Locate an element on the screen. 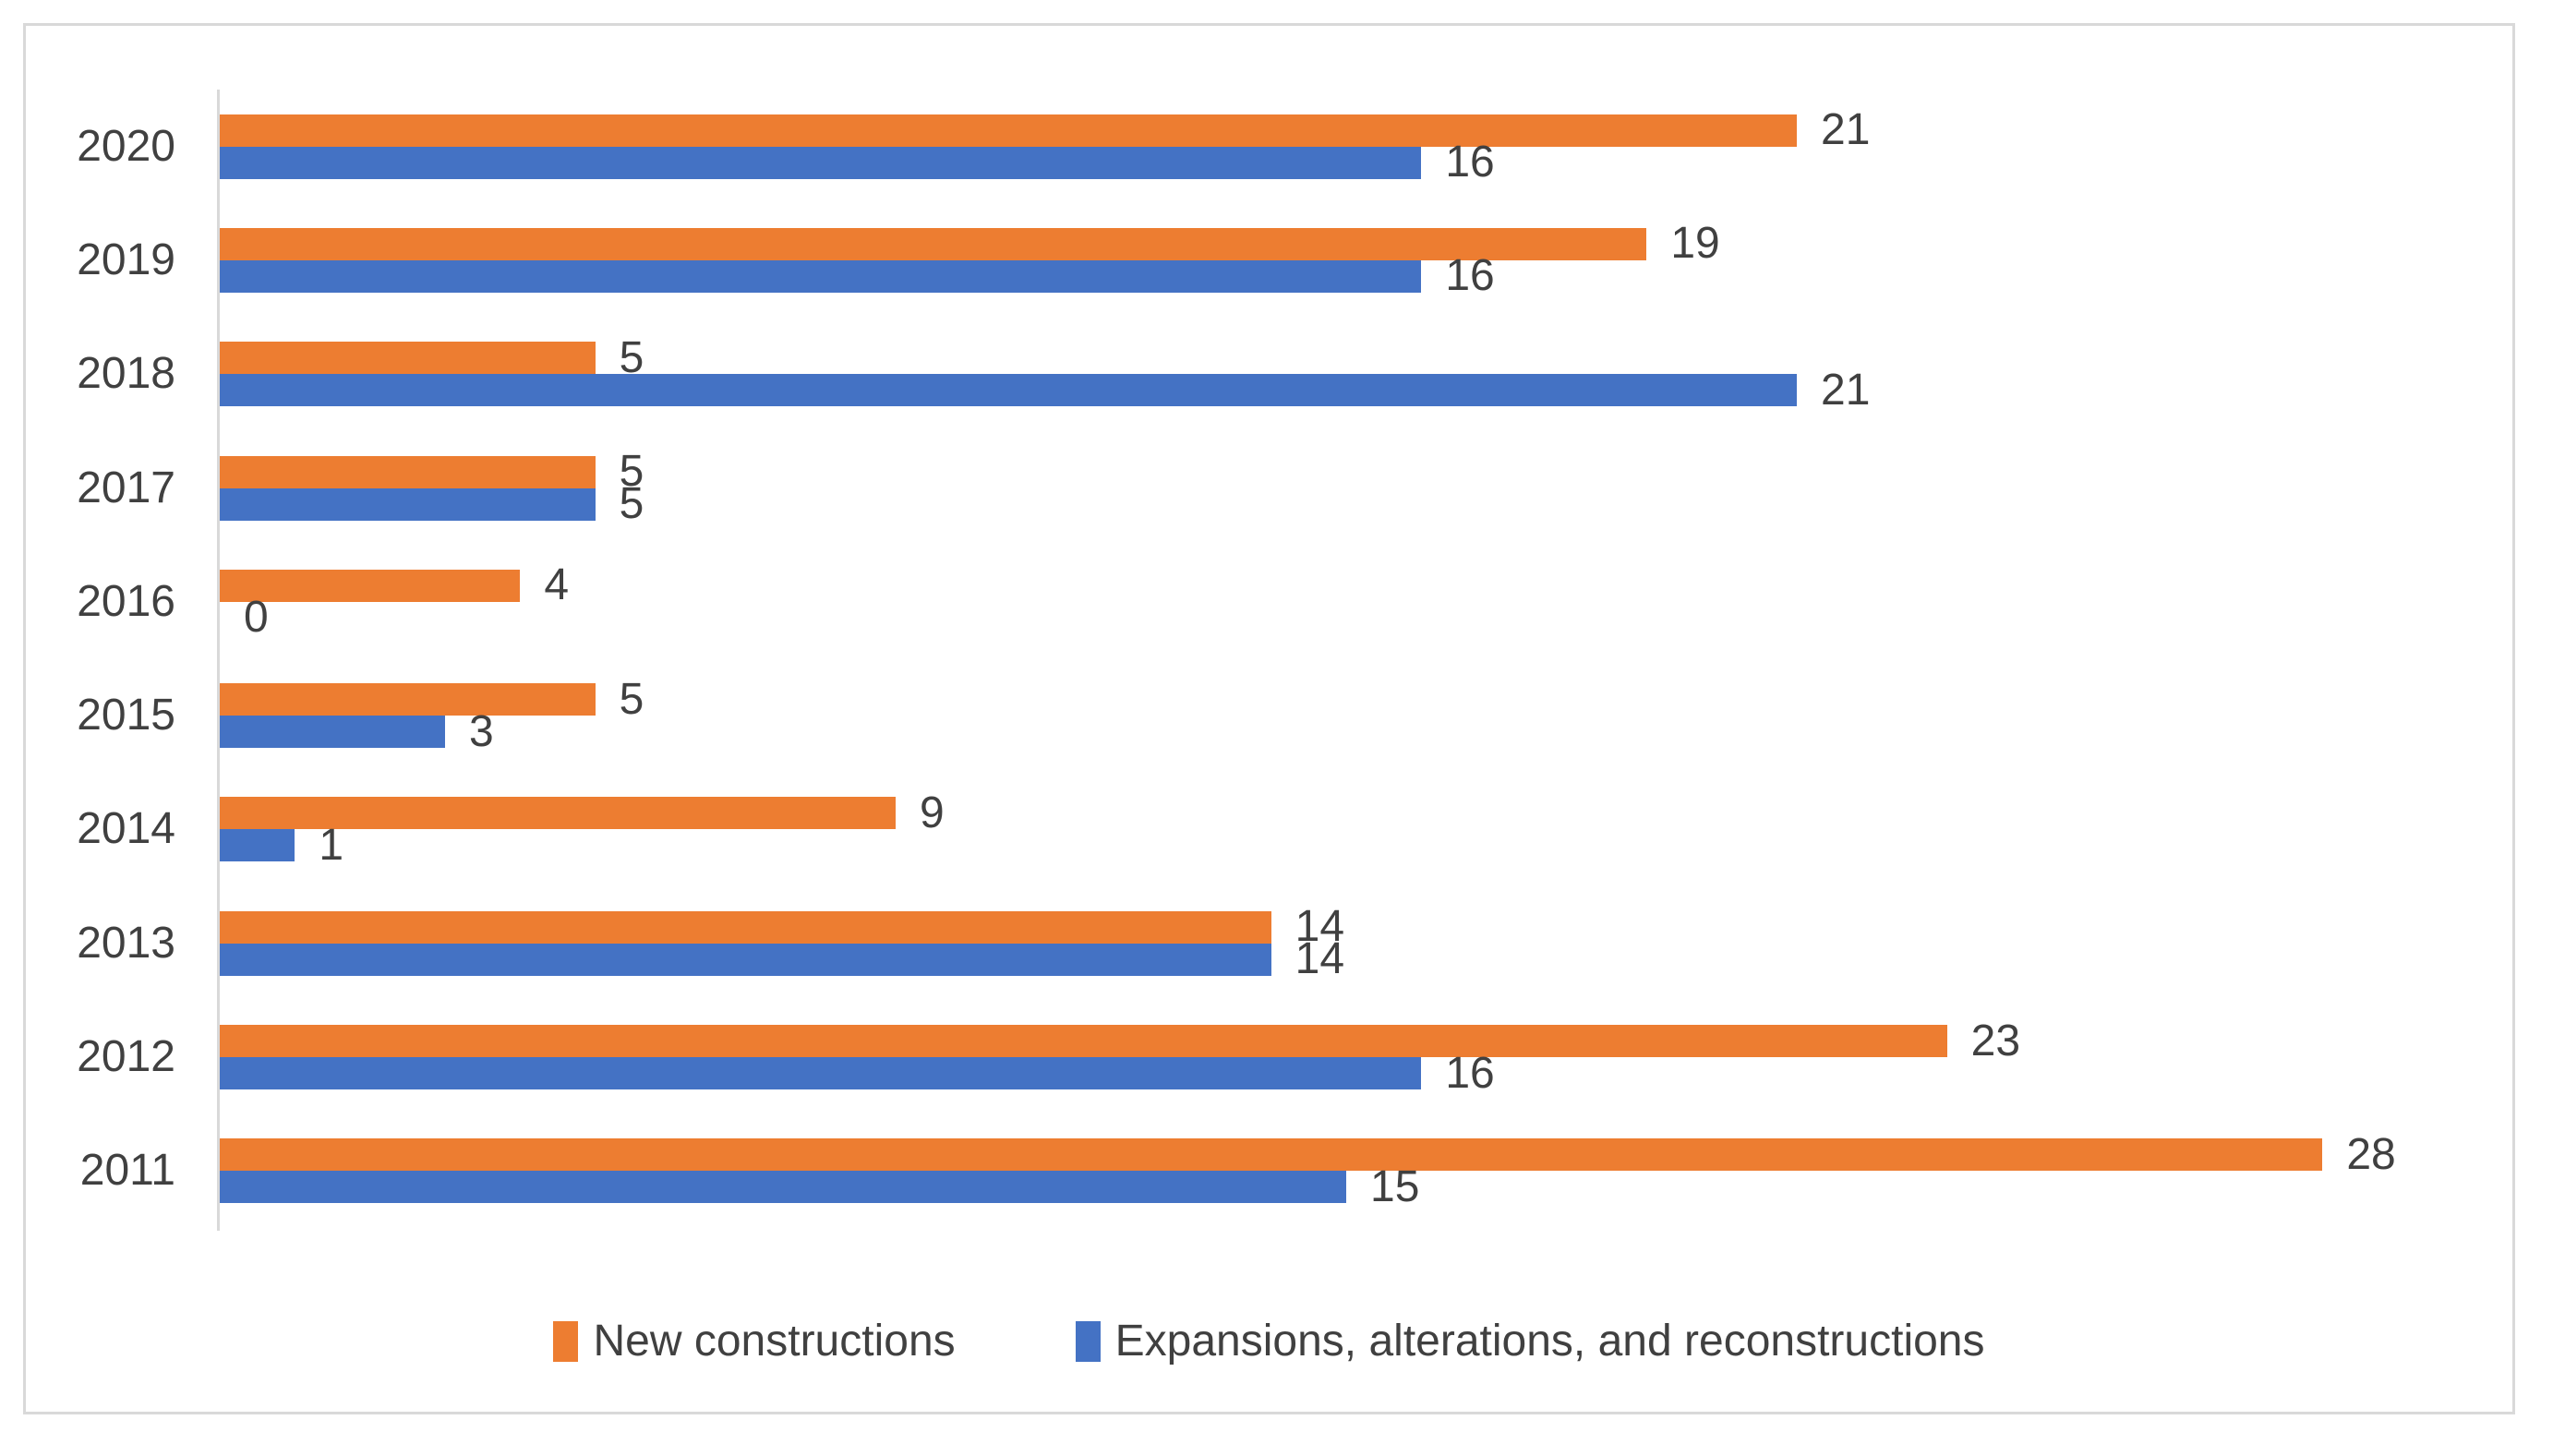 The image size is (2553, 1456). data-label-new-constructions-2012: 23 is located at coordinates (1995, 1040).